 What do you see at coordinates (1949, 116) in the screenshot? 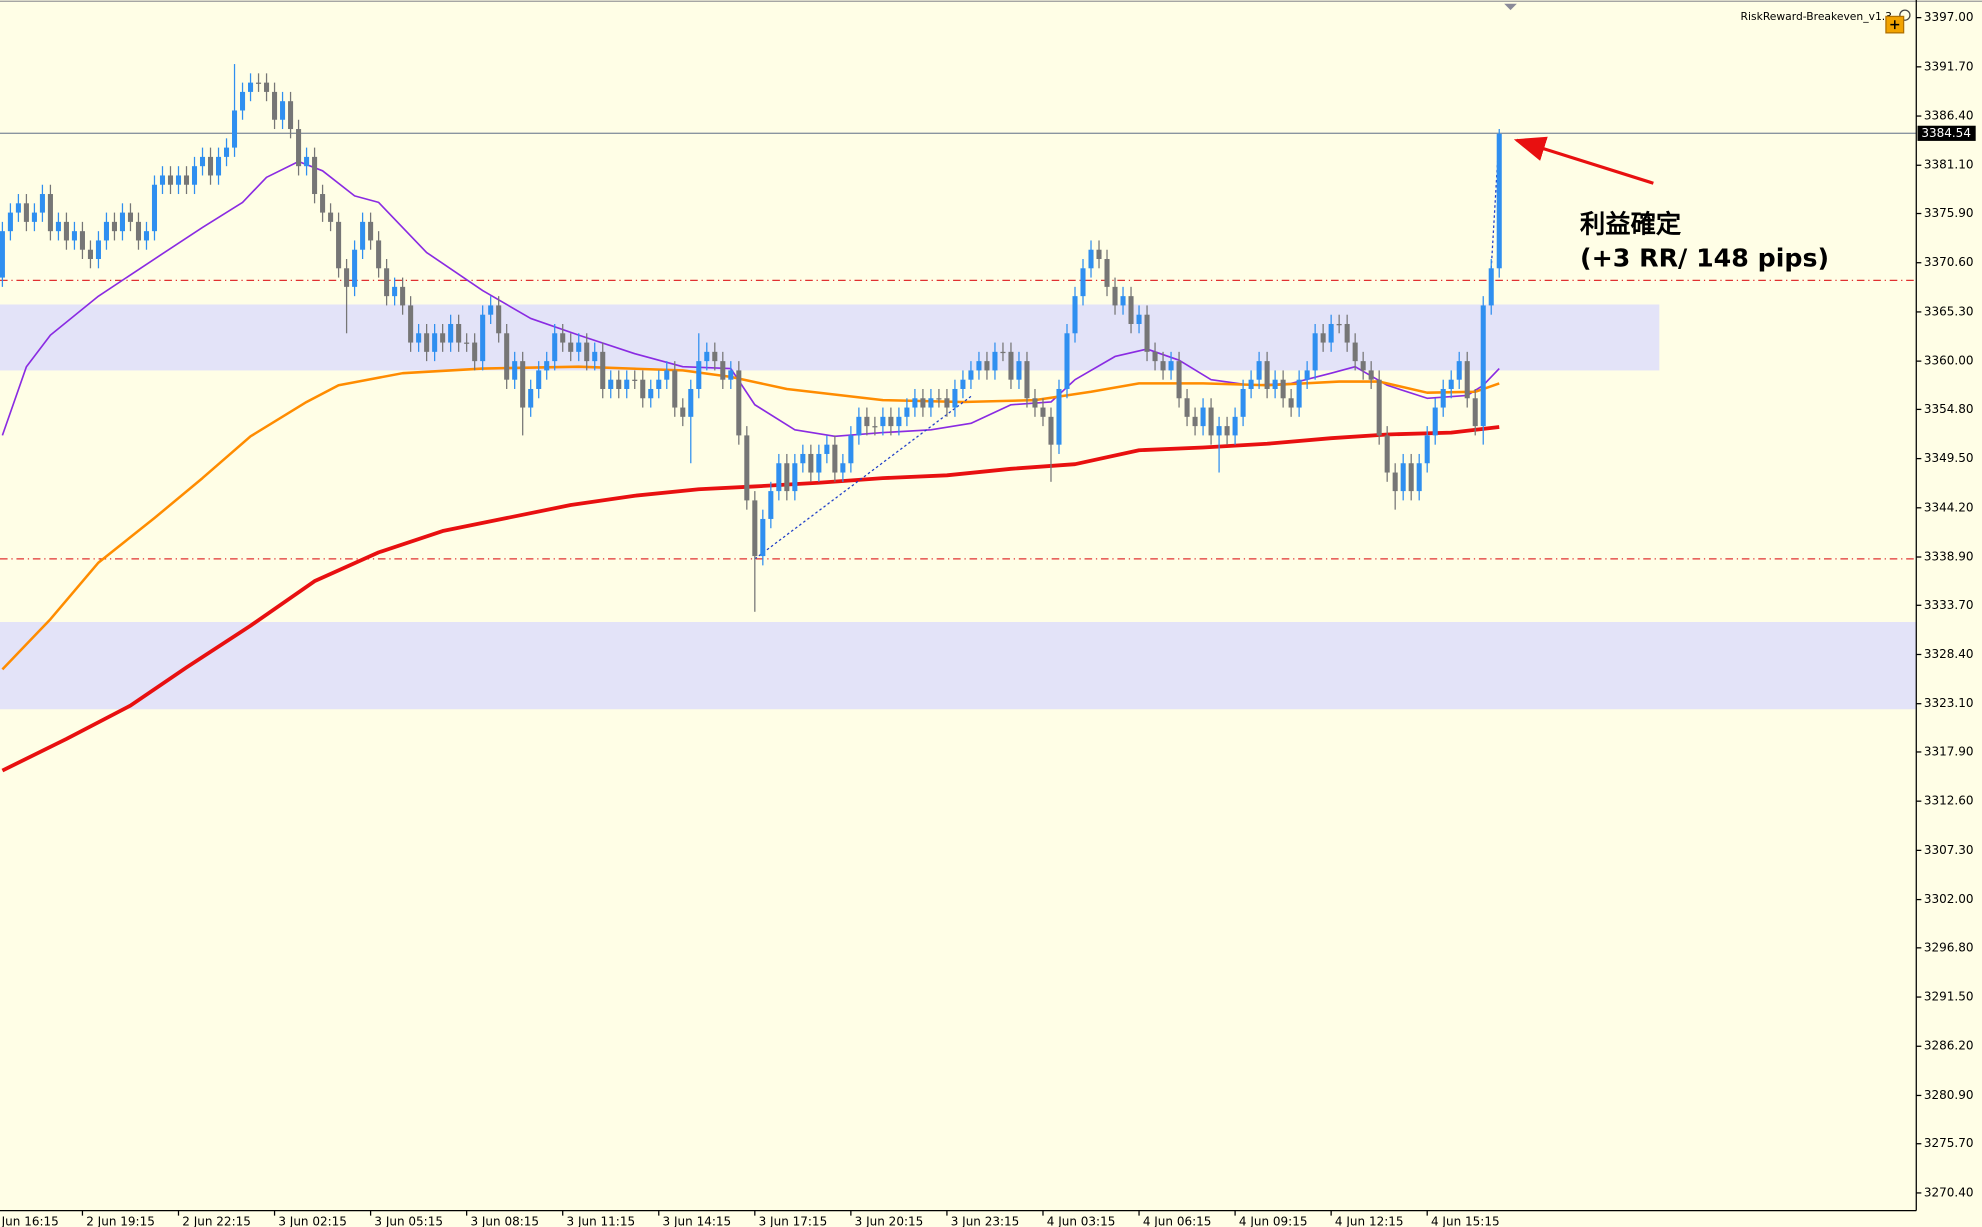
I see `y-tick-label: 3386.40` at bounding box center [1949, 116].